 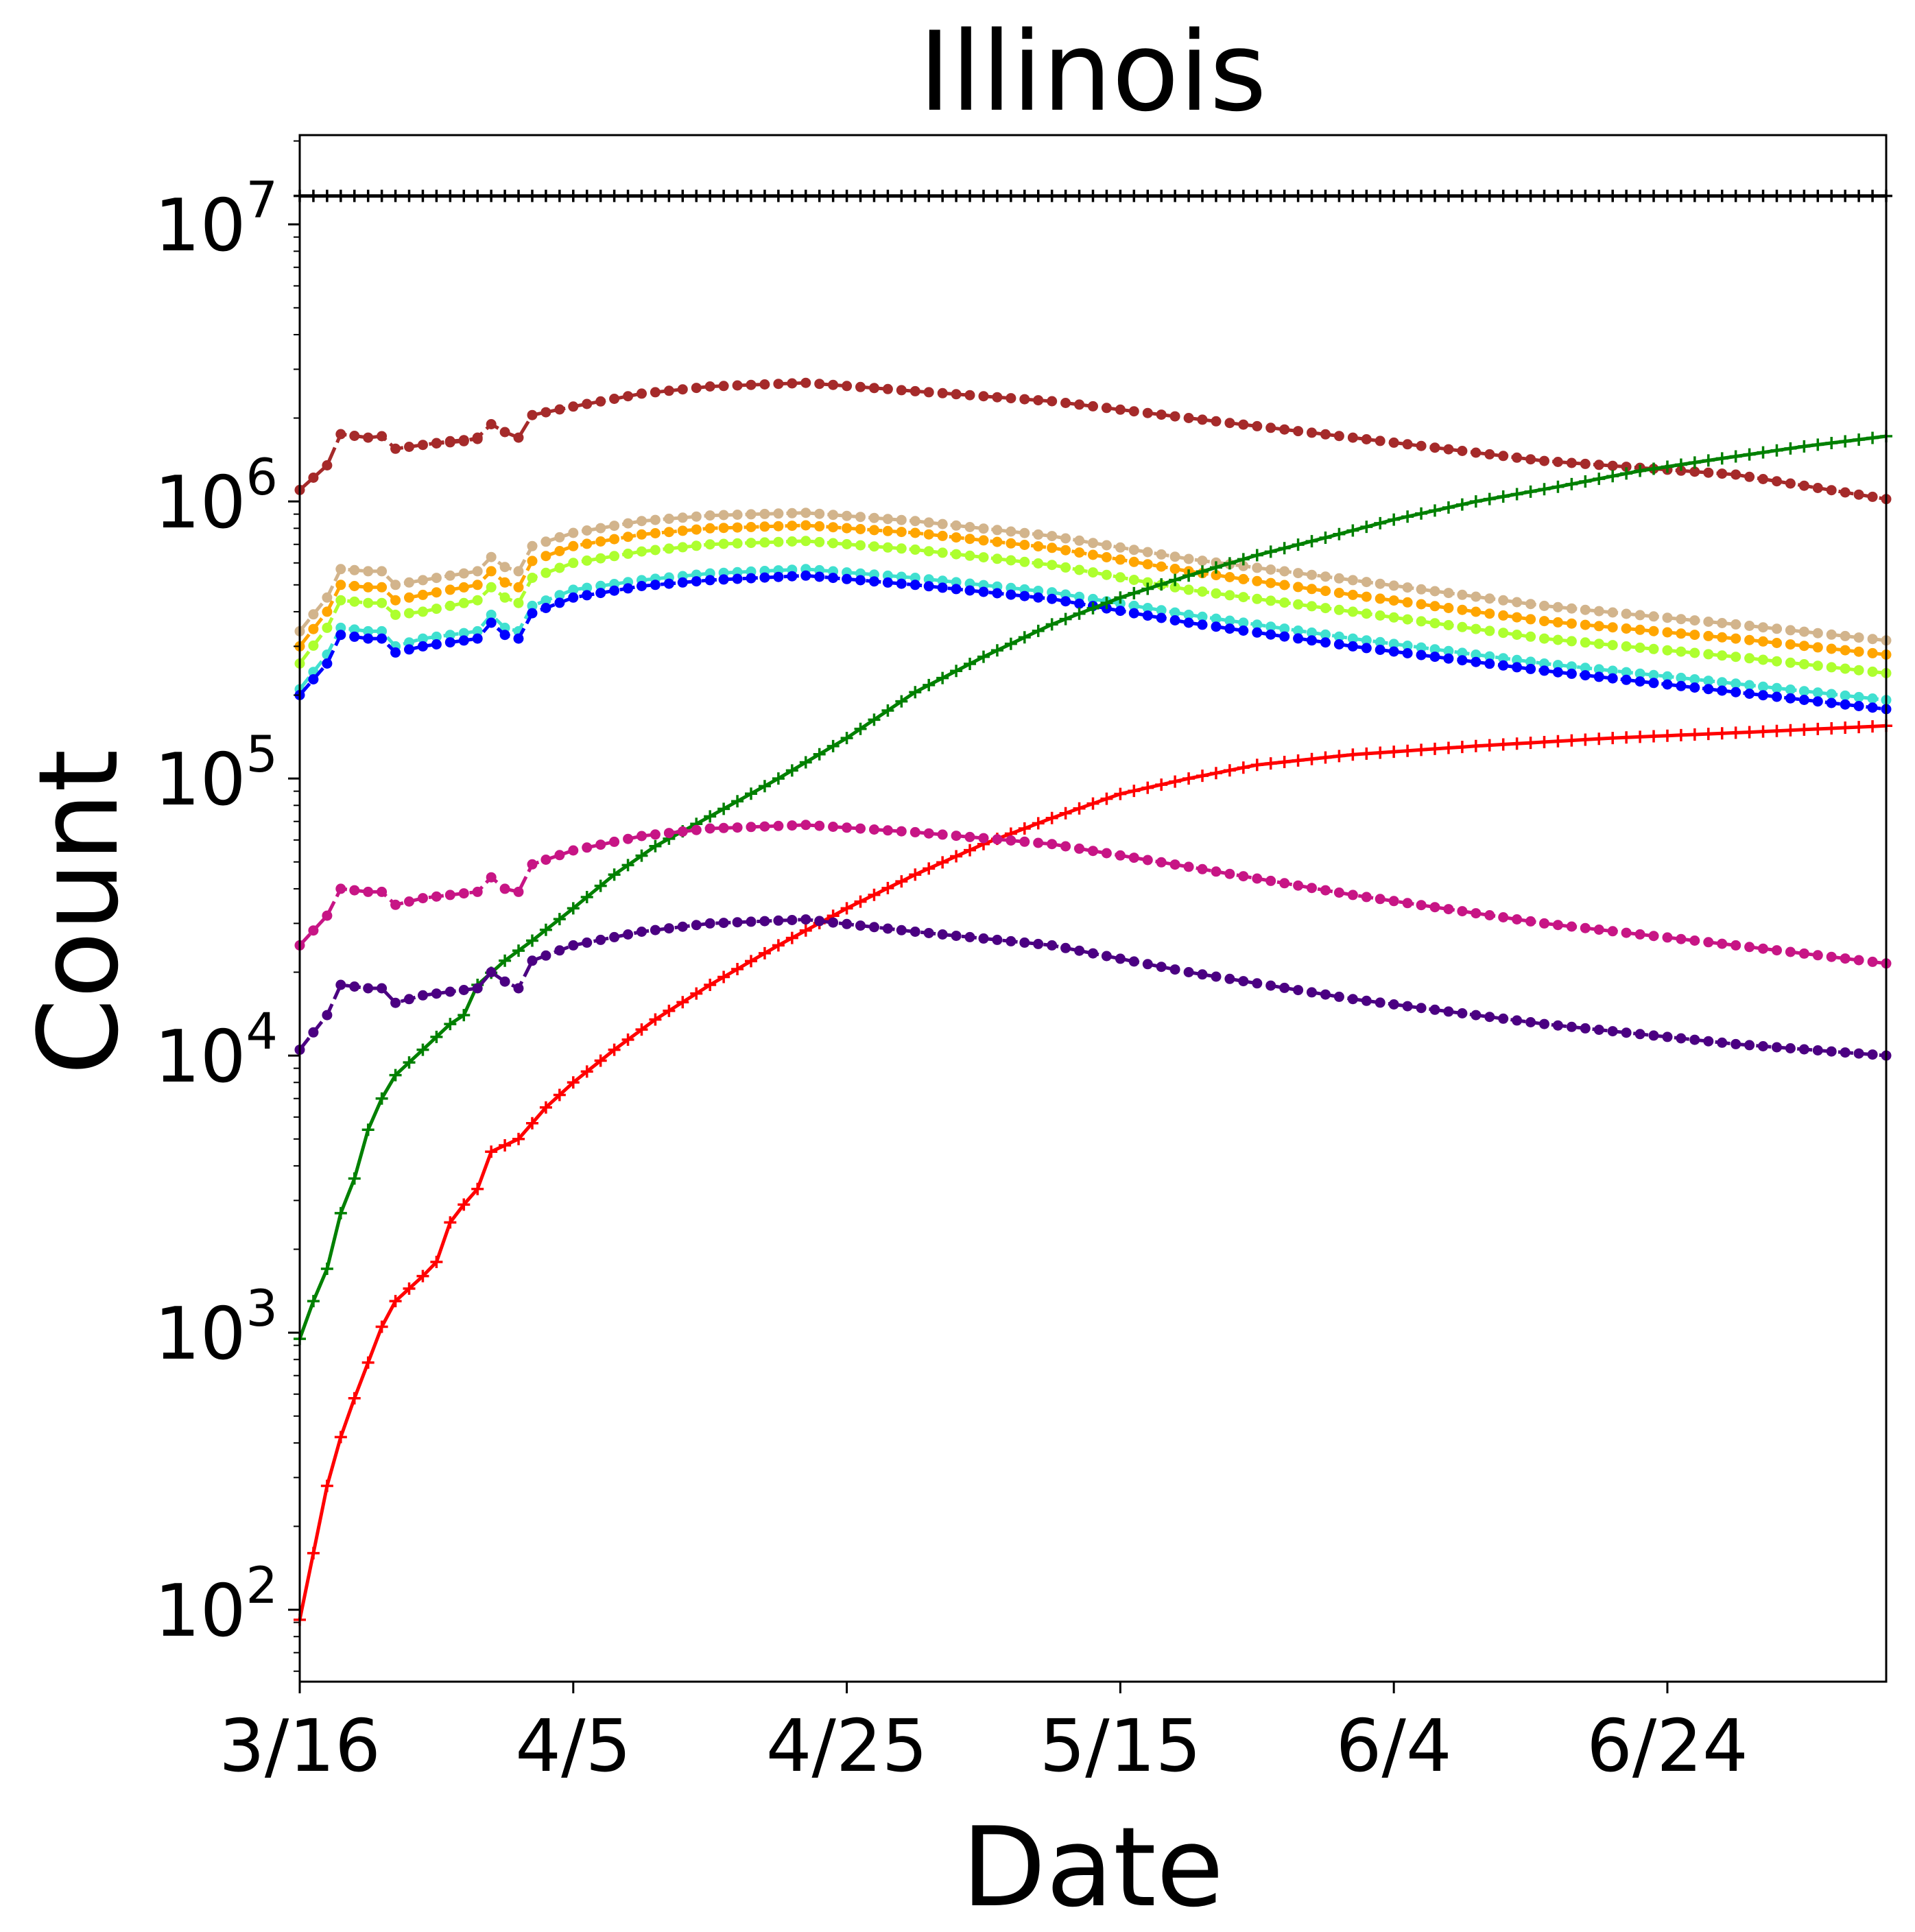 I want to click on y-tick-label: 103, so click(x=216, y=1328).